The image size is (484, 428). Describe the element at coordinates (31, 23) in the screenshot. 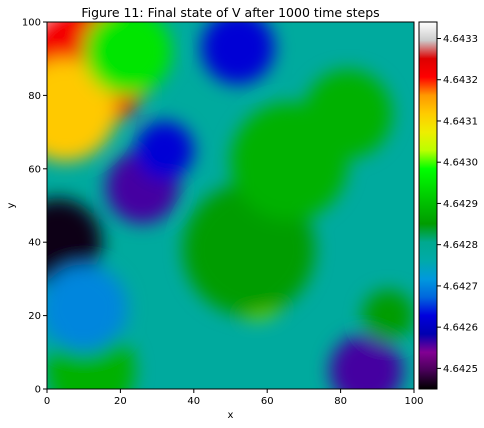

I see `y-tick-label: 100` at that location.